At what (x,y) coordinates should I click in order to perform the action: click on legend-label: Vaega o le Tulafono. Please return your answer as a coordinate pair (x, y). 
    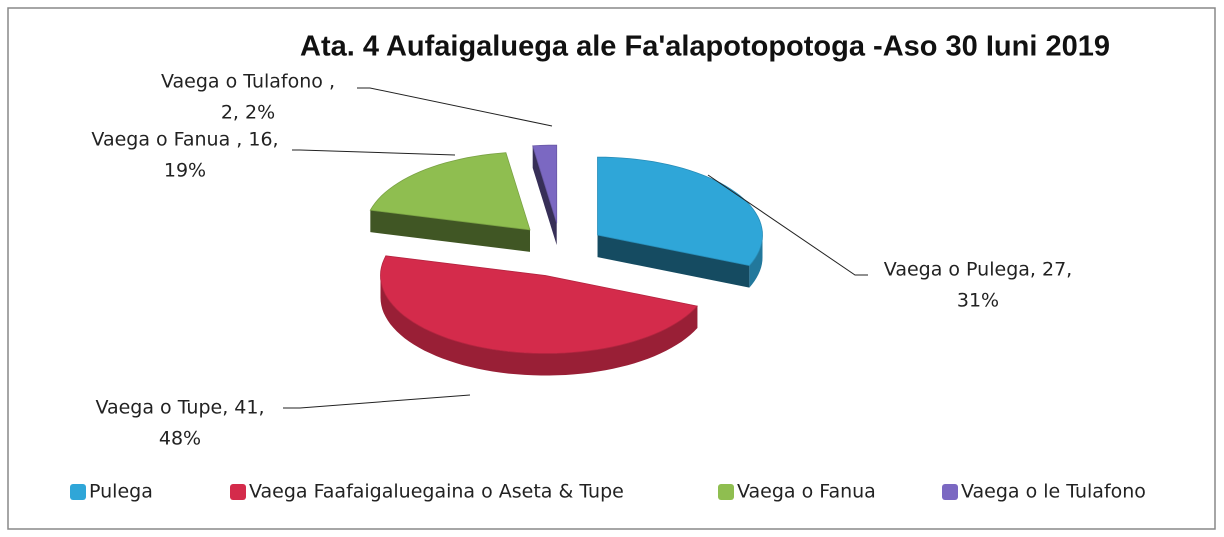
    Looking at the image, I should click on (1053, 492).